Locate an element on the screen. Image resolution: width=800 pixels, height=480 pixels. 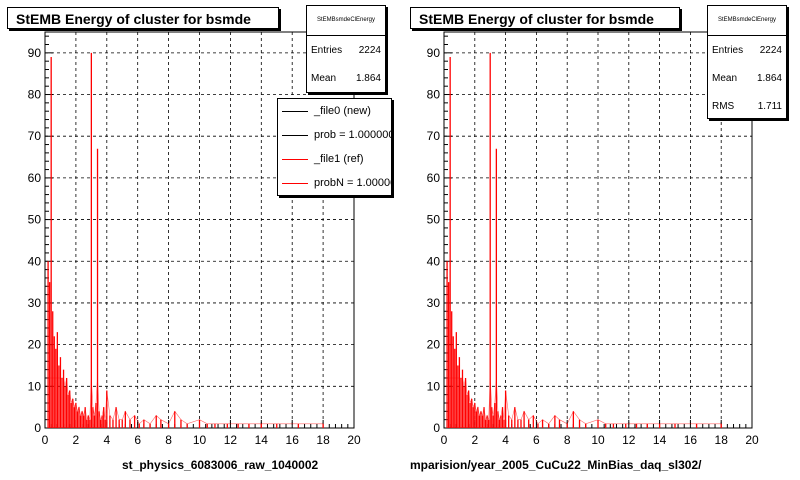
legend-label: probN = 1.000000 is located at coordinates (352, 183).